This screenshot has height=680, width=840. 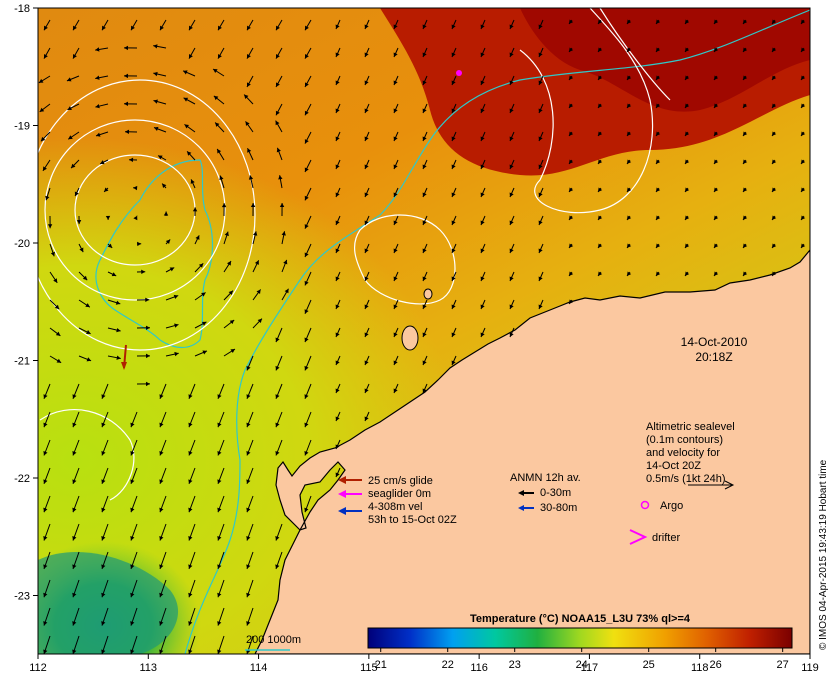 What do you see at coordinates (558, 508) in the screenshot?
I see `anmn-deep-label: 30-80m` at bounding box center [558, 508].